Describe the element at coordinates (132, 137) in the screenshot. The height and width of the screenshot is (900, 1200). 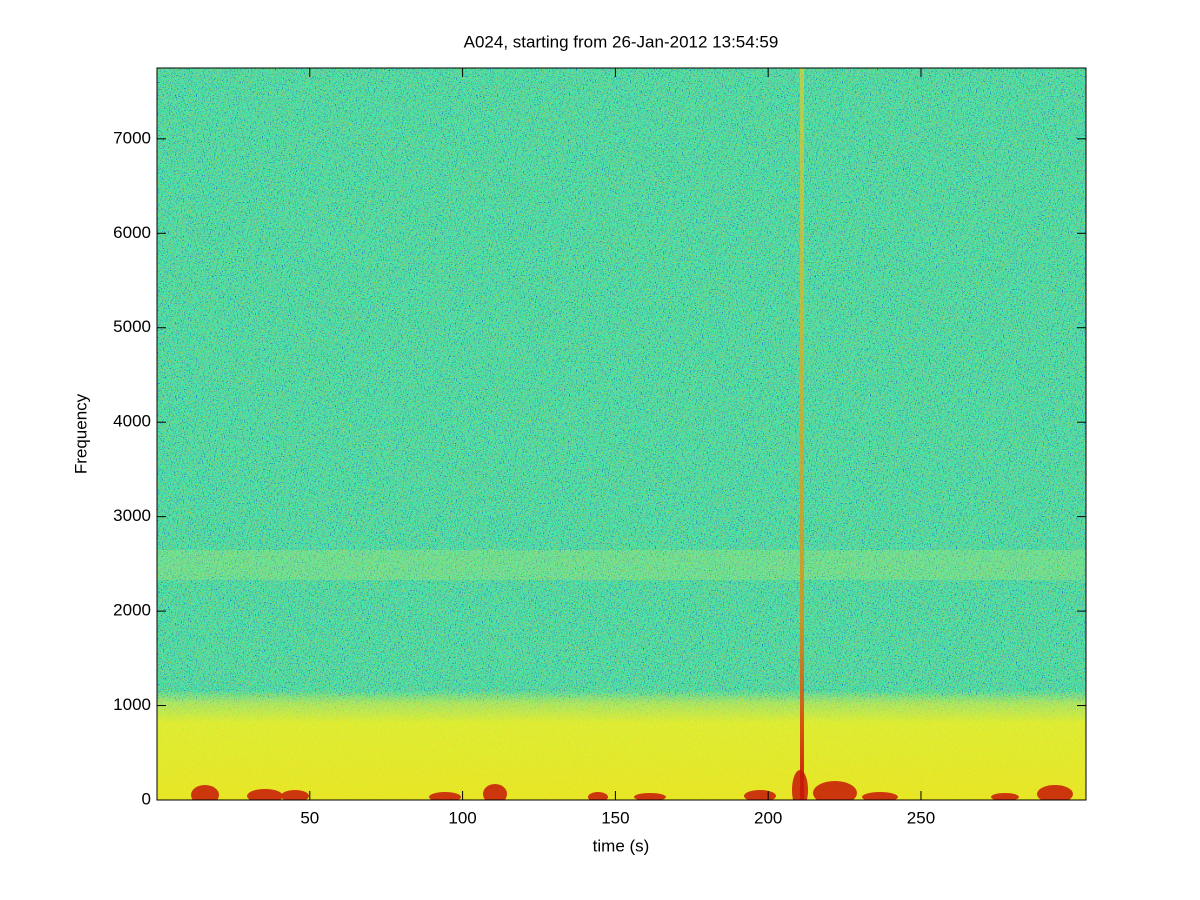
I see `y-tick-label: 7000` at that location.